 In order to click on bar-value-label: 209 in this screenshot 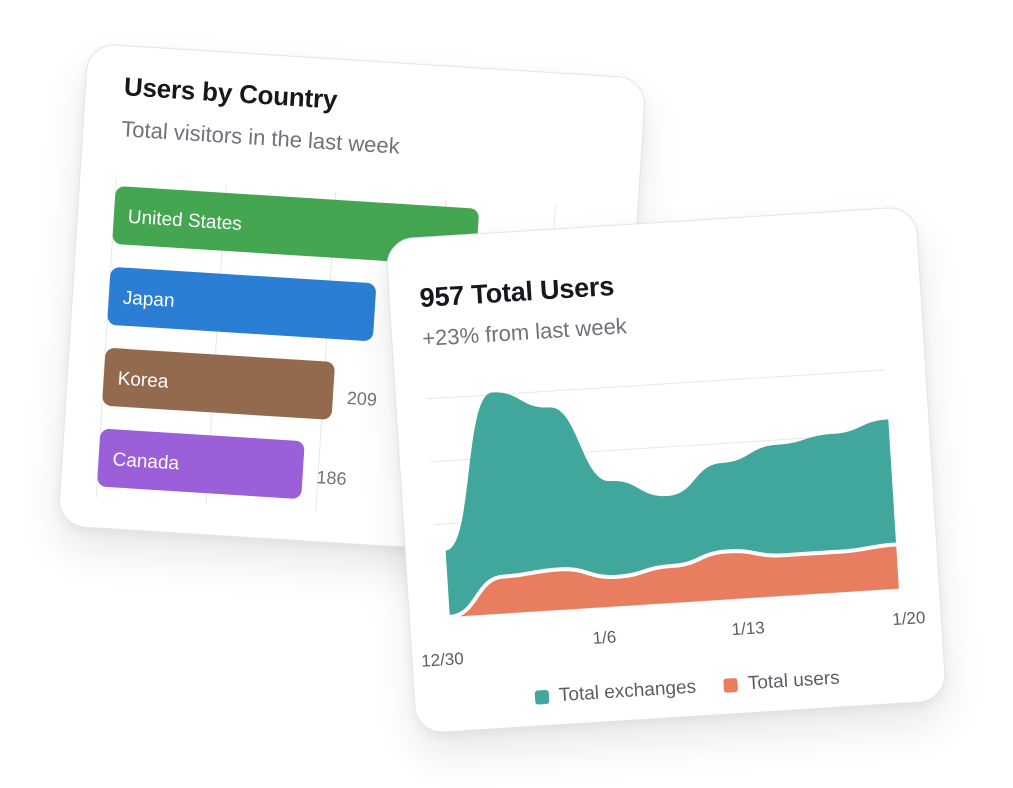, I will do `click(361, 399)`.